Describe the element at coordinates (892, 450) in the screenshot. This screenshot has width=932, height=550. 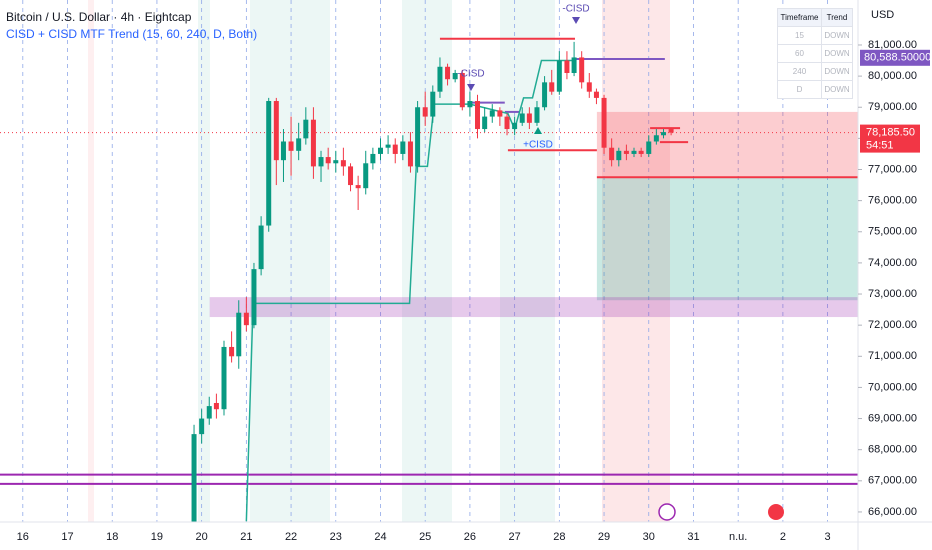
I see `y-tick-label: 68,000.00` at that location.